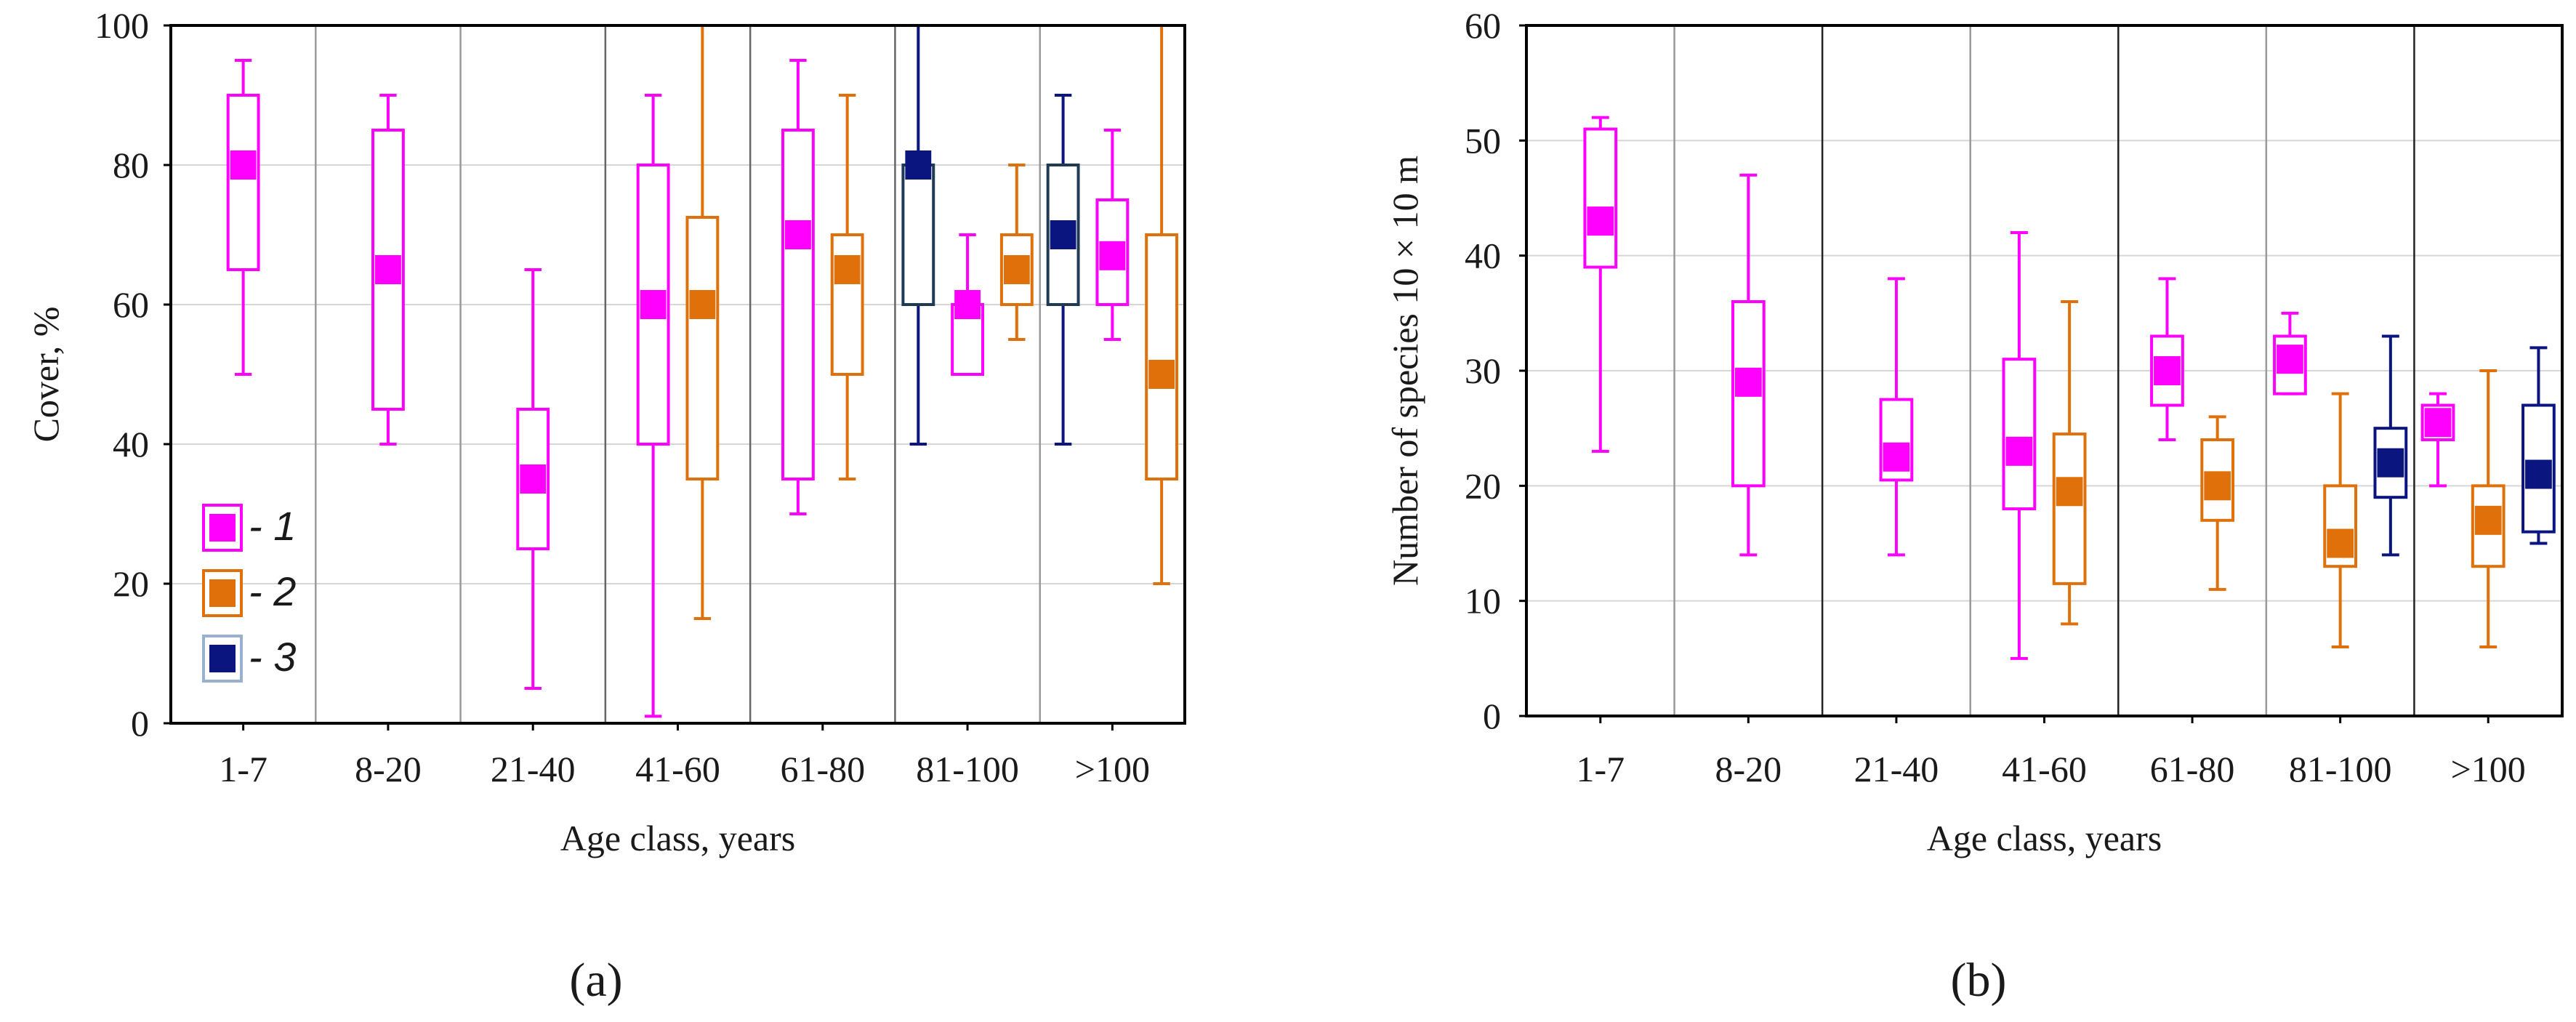  Describe the element at coordinates (272, 591) in the screenshot. I see `legend-label-2: - 2` at that location.